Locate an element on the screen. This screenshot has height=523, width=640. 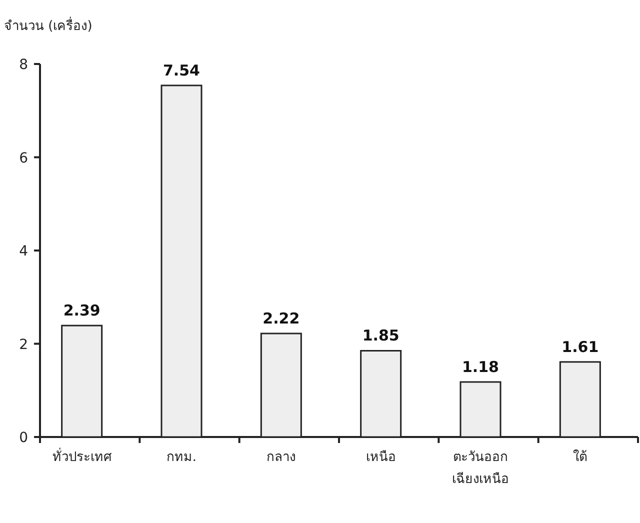
x-tick-label: ใต้ is located at coordinates (580, 457).